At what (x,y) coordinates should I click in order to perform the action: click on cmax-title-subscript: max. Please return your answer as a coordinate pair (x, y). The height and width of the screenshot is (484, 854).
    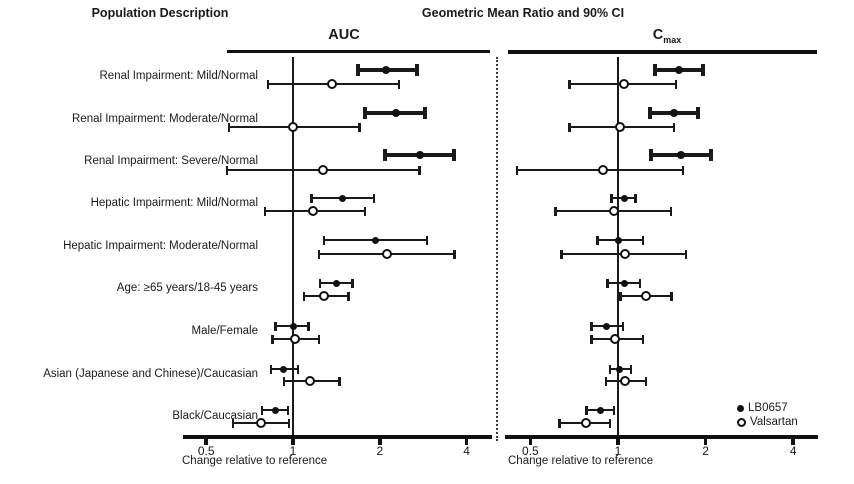
    Looking at the image, I should click on (672, 39).